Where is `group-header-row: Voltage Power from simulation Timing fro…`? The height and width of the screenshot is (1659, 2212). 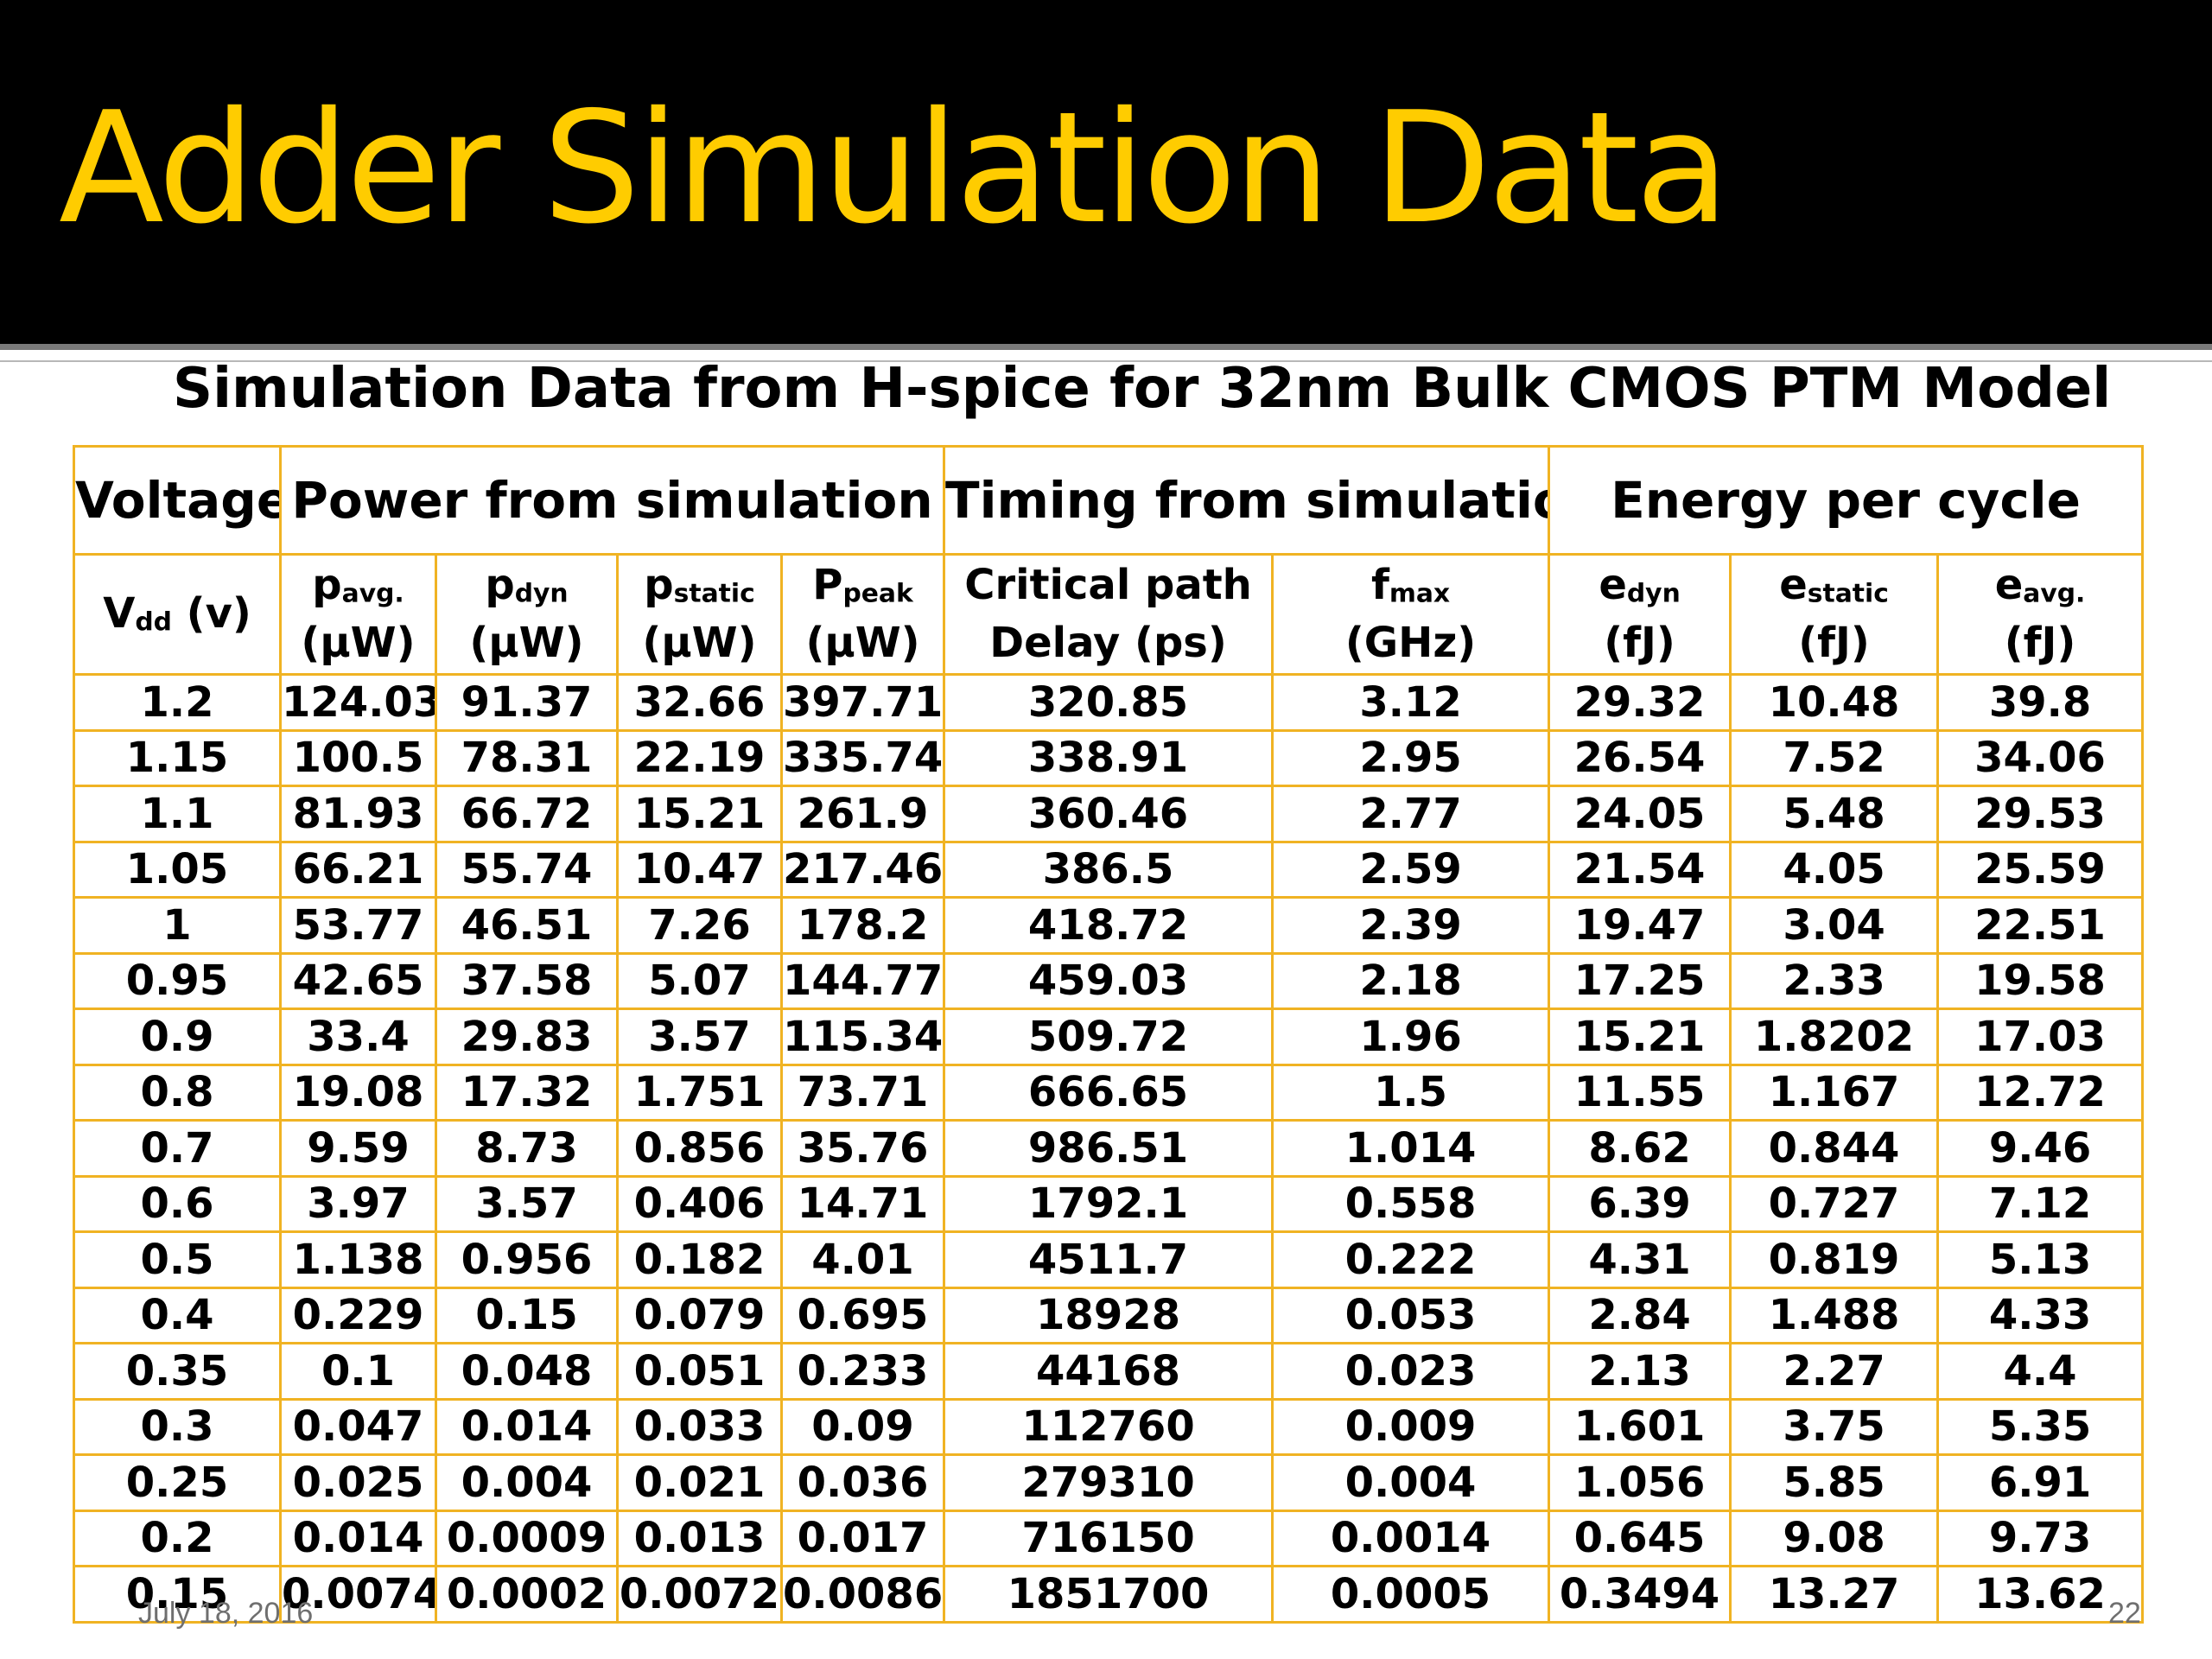
group-header-row: Voltage Power from simulation Timing fro… is located at coordinates (1109, 500).